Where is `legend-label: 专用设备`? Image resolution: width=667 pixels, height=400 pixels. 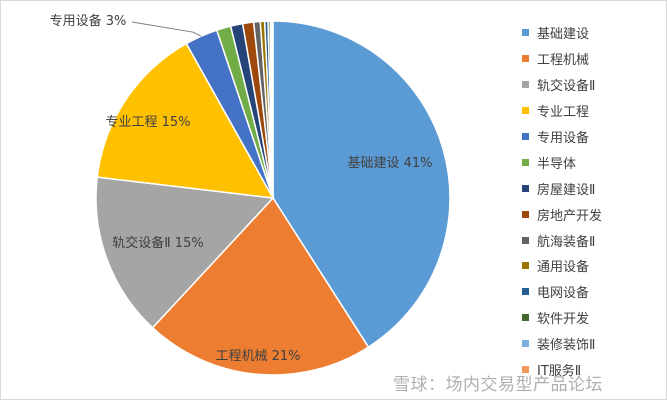 legend-label: 专用设备 is located at coordinates (563, 138).